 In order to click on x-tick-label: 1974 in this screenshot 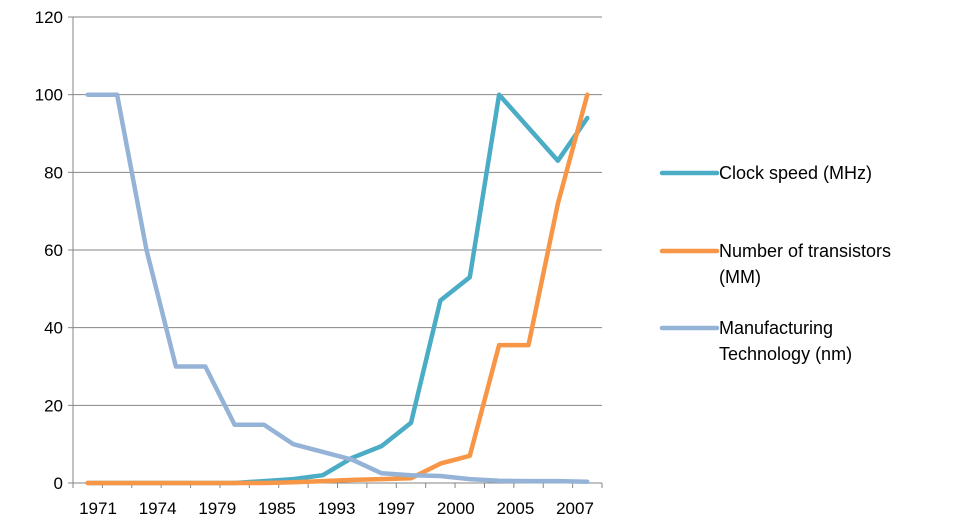, I will do `click(158, 508)`.